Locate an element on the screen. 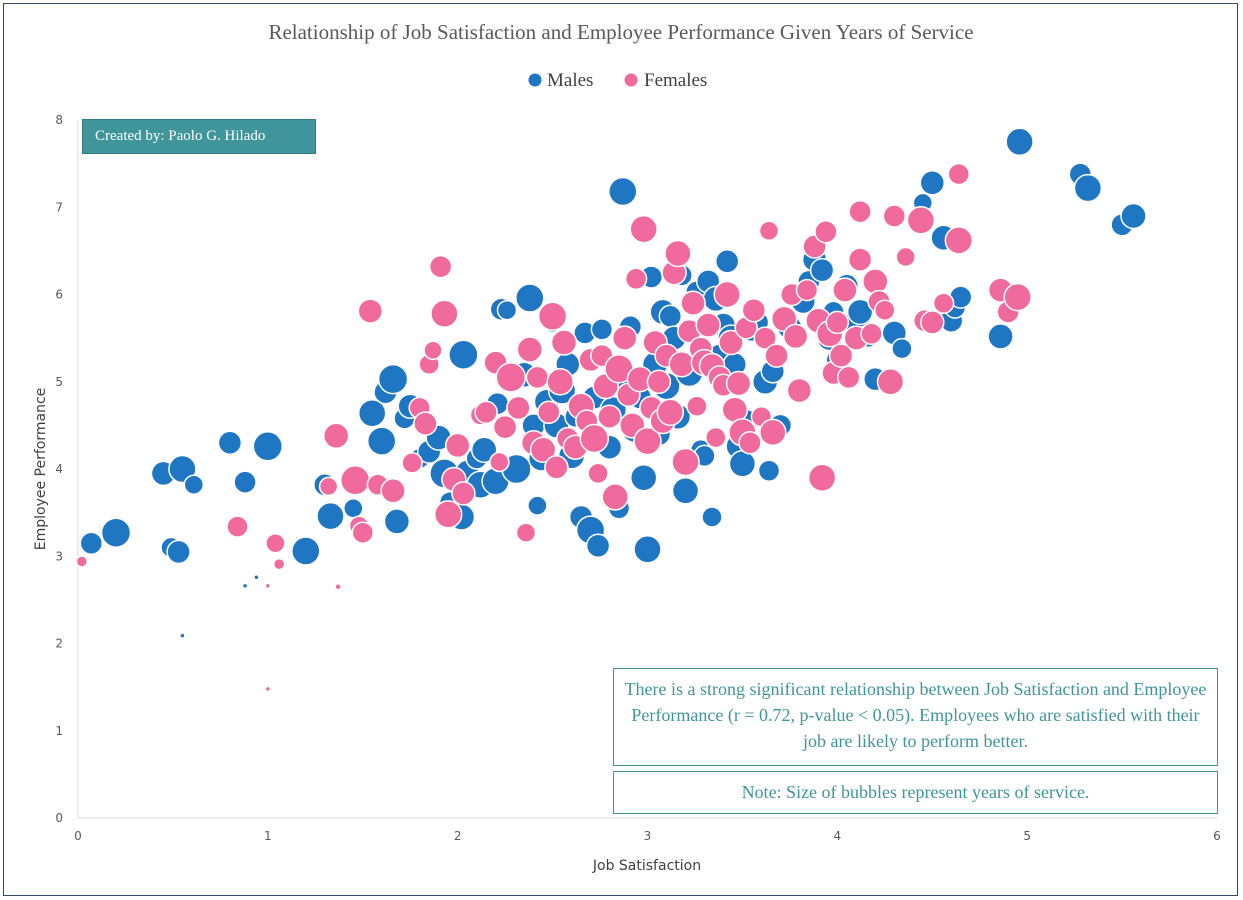  x-axis-title: Job Satisfaction is located at coordinates (646, 866).